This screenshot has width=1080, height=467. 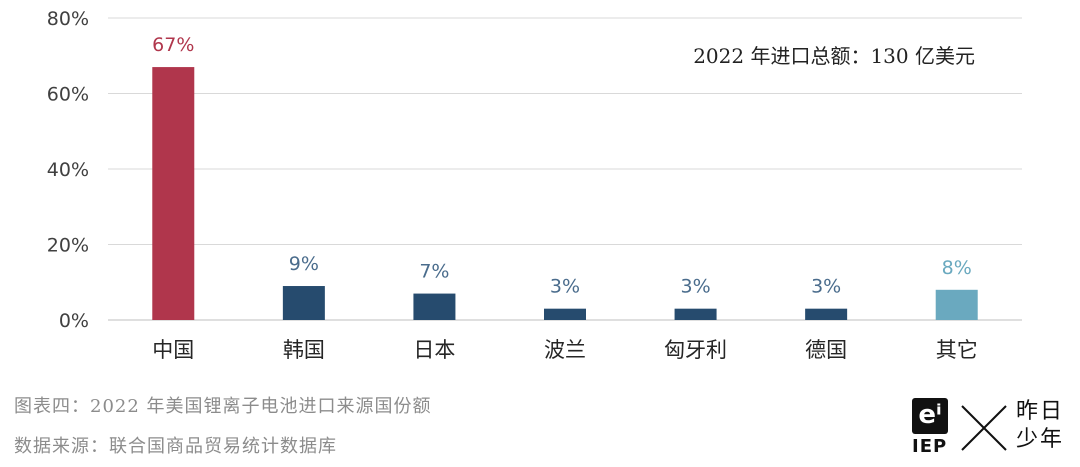 What do you see at coordinates (834, 56) in the screenshot?
I see `total-import-annotation: 2022 年进口总额：130 亿美元` at bounding box center [834, 56].